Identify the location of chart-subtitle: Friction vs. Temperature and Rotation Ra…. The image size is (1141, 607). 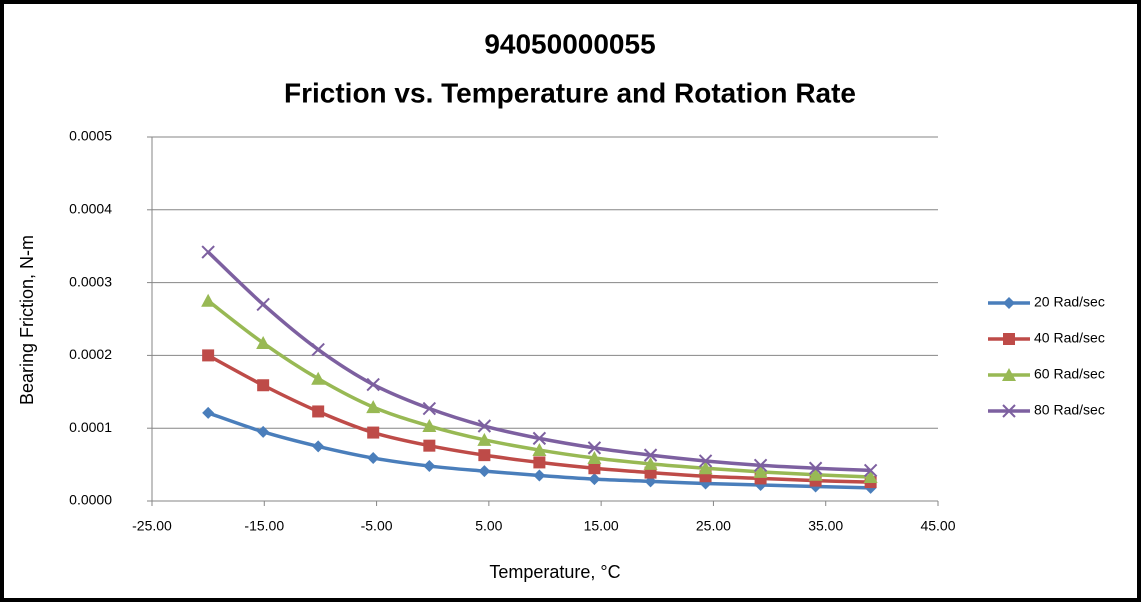
(570, 92).